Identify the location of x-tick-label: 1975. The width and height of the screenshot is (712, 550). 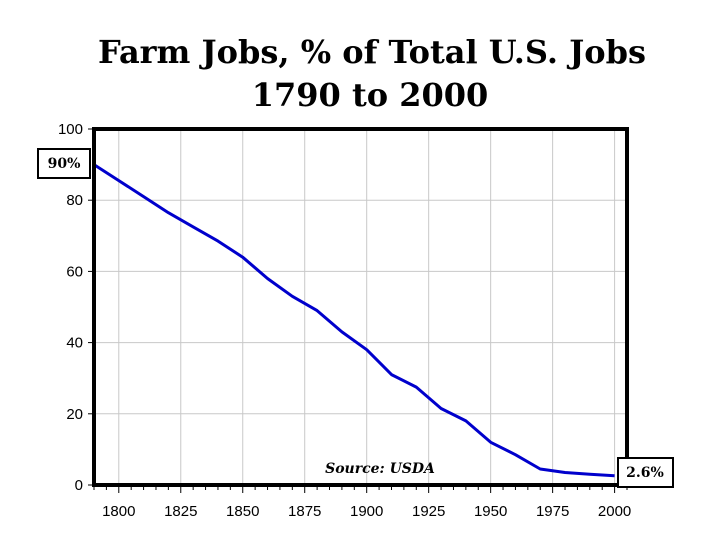
(552, 511).